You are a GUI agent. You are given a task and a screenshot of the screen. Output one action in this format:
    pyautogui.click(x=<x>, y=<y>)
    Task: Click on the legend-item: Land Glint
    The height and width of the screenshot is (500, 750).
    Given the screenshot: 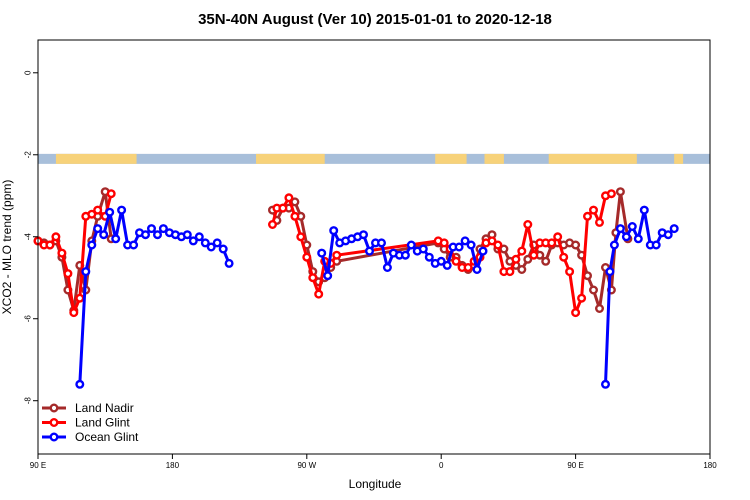 What is the action you would take?
    pyautogui.click(x=86, y=423)
    